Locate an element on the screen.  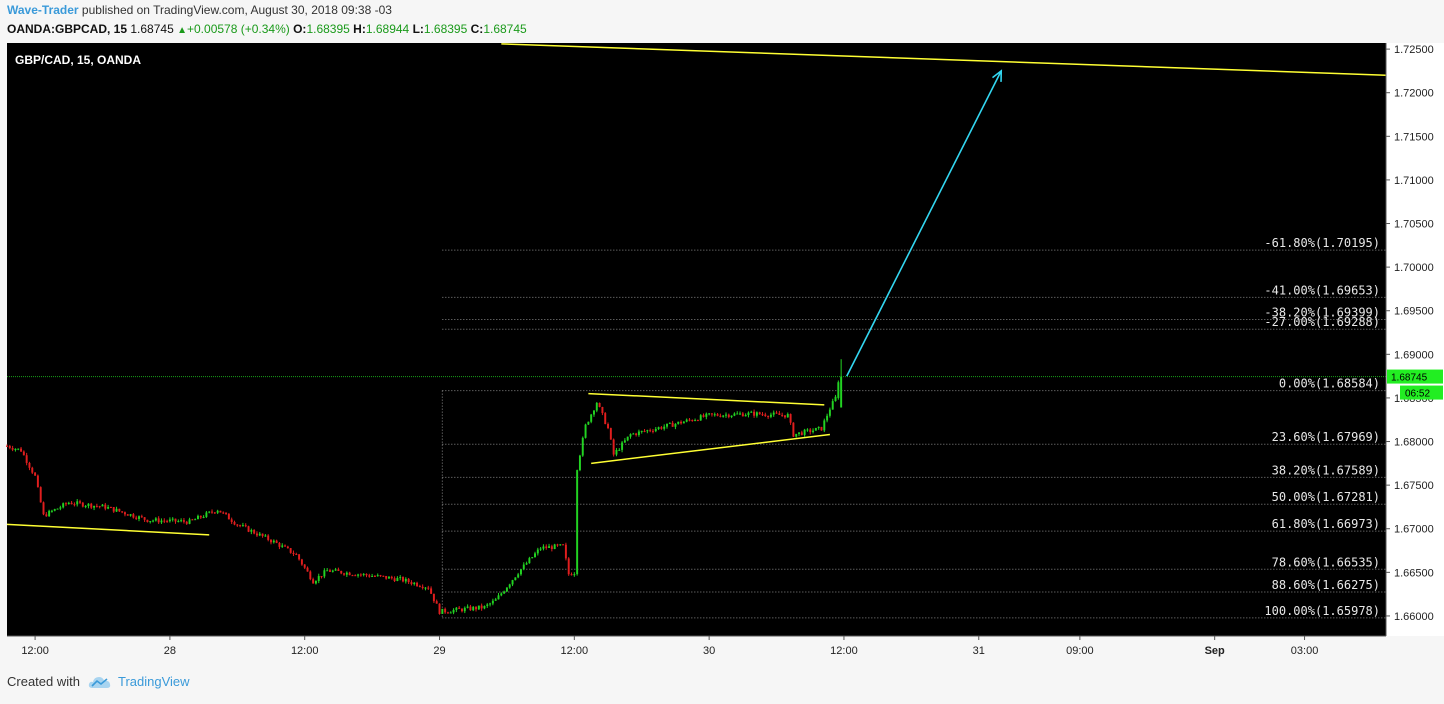
y-tick-label: 1.71000 is located at coordinates (1414, 181).